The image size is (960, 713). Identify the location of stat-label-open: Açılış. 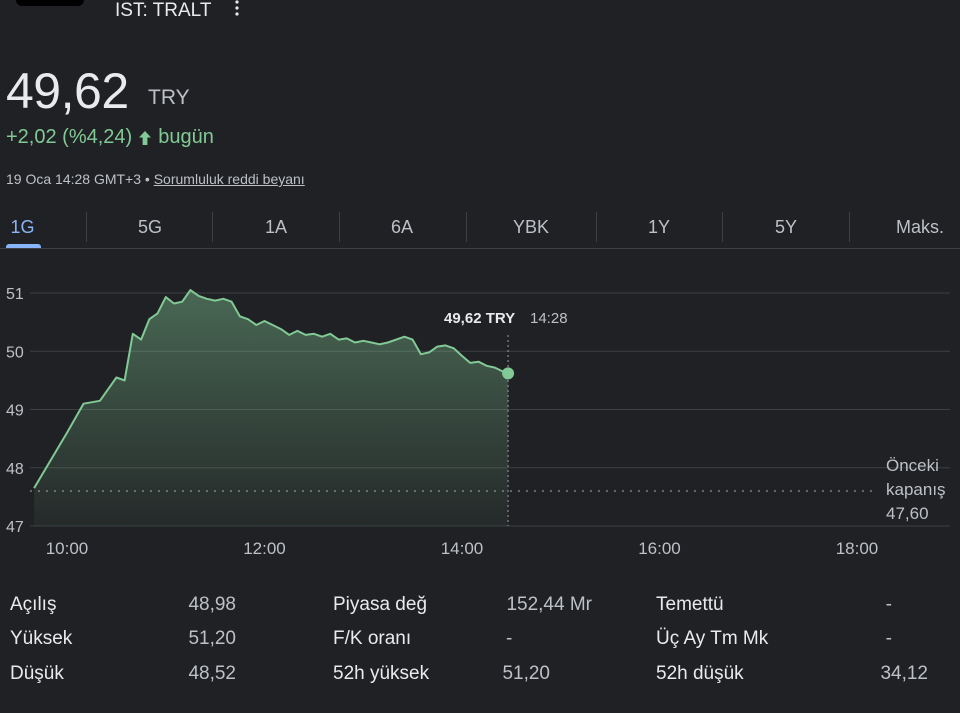
(33, 604).